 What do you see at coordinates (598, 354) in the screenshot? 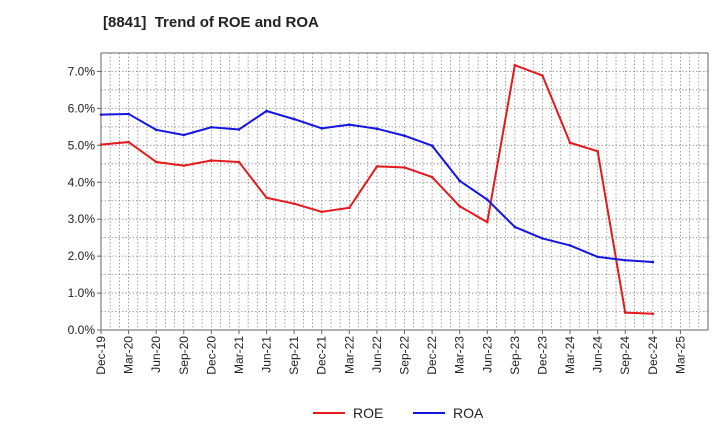
I see `x-tick-label: Jun-24` at bounding box center [598, 354].